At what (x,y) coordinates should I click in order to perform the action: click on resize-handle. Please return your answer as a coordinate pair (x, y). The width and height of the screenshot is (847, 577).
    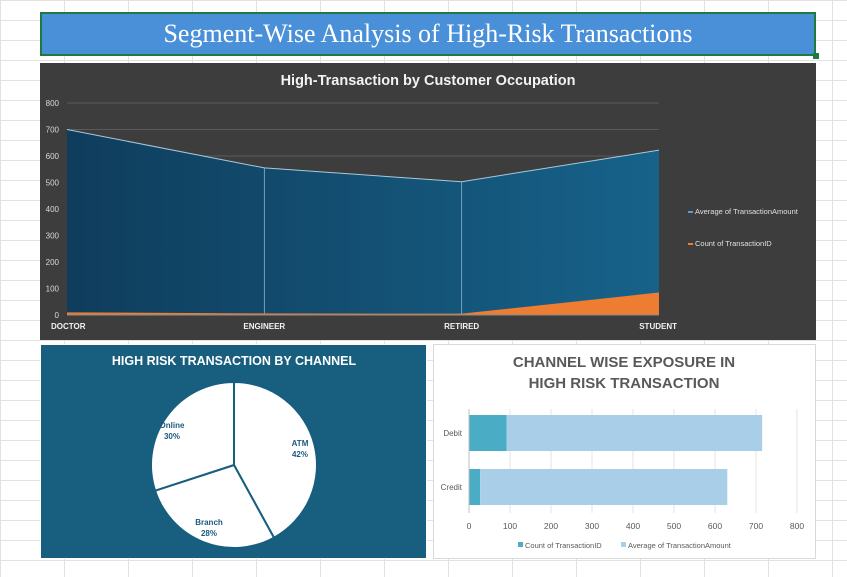
    Looking at the image, I should click on (816, 56).